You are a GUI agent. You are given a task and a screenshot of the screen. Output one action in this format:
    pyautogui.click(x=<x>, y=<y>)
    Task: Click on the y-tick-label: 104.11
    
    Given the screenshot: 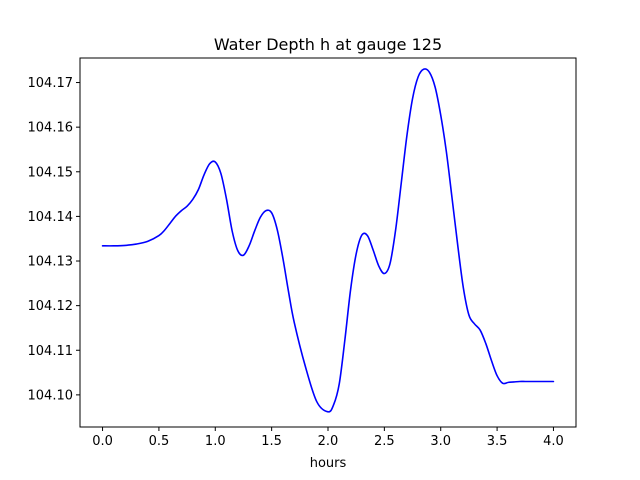 What is the action you would take?
    pyautogui.click(x=51, y=351)
    